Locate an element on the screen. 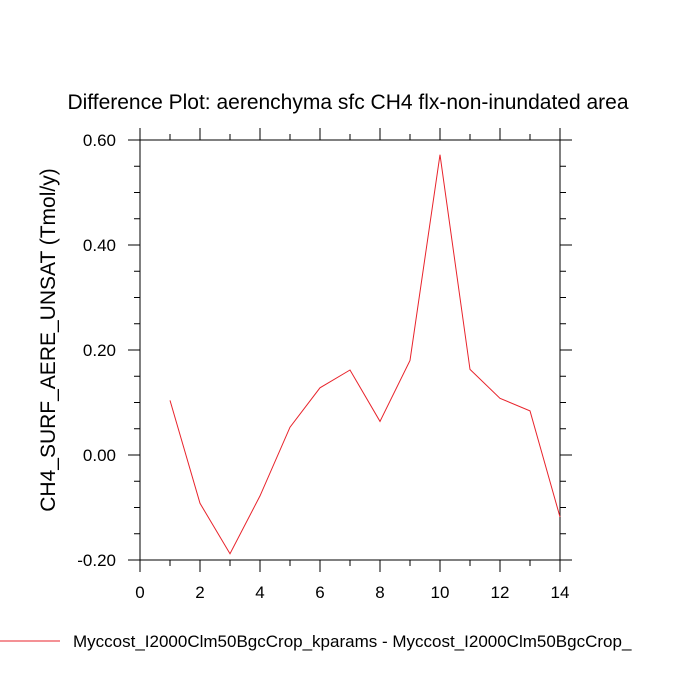 The height and width of the screenshot is (700, 700). x-tick-label: 10 is located at coordinates (440, 592).